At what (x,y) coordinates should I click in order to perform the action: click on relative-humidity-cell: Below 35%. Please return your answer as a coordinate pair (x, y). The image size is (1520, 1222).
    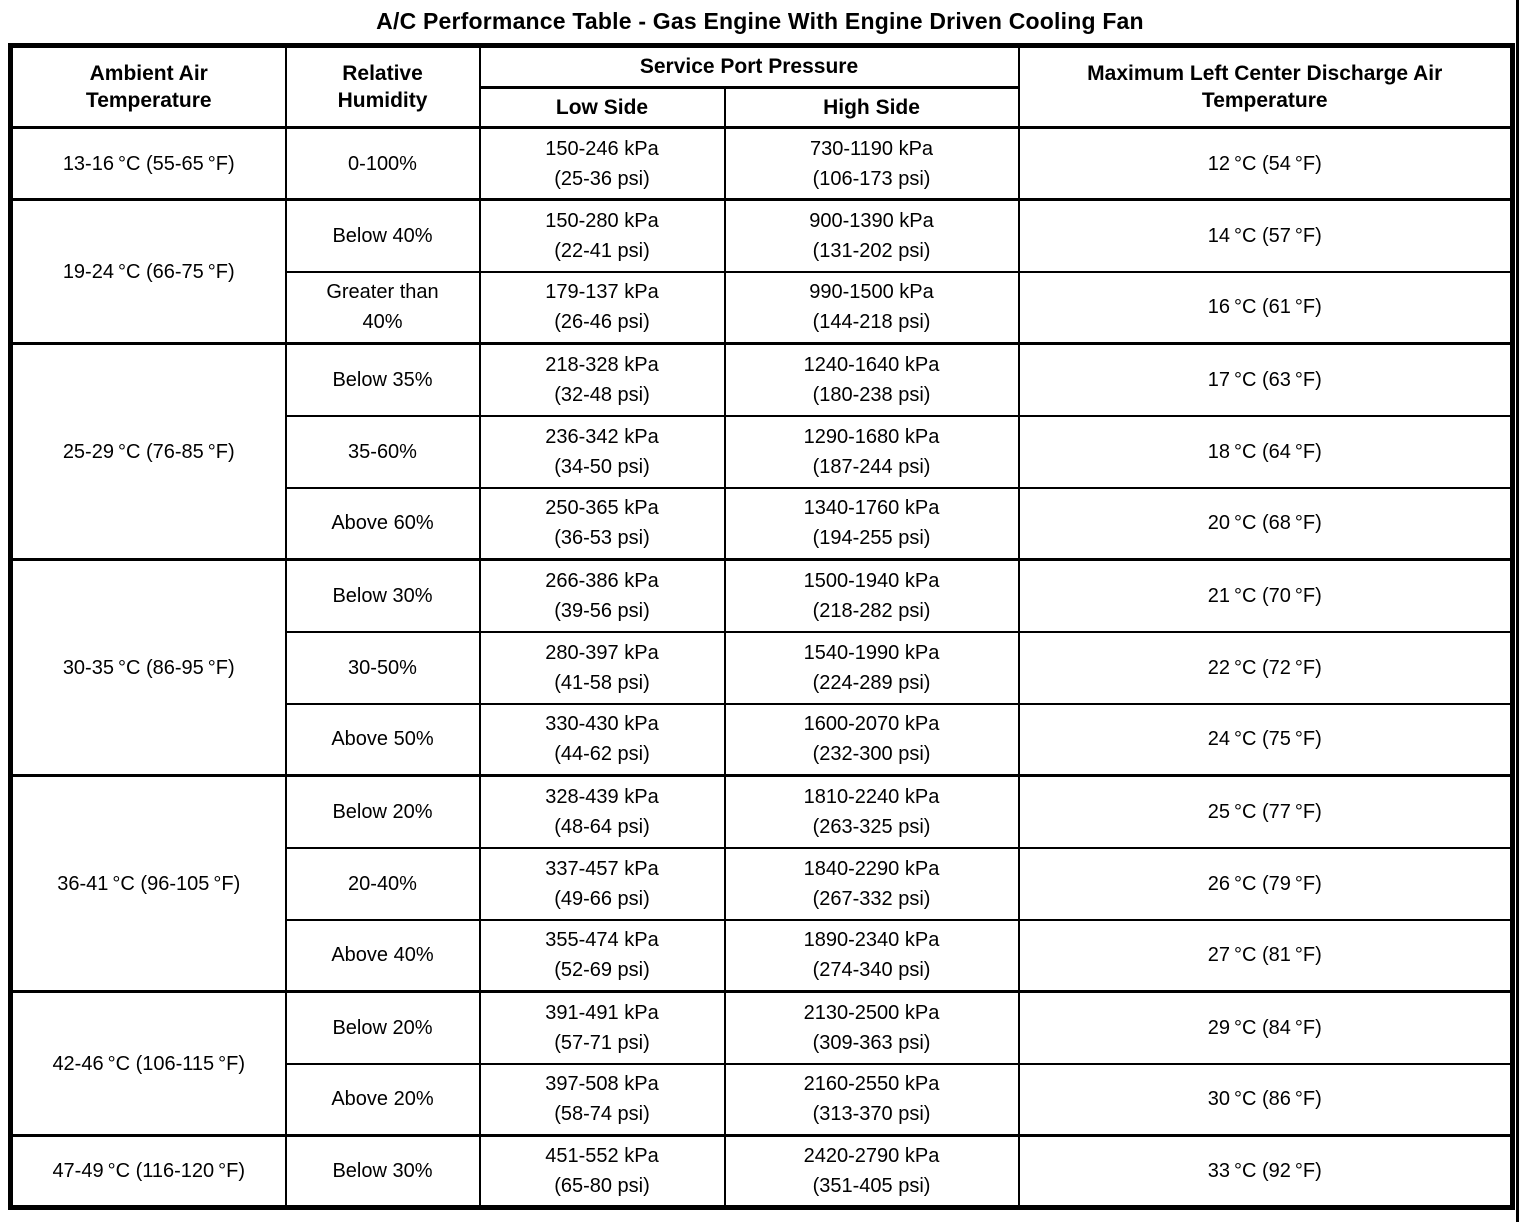
    Looking at the image, I should click on (382, 379).